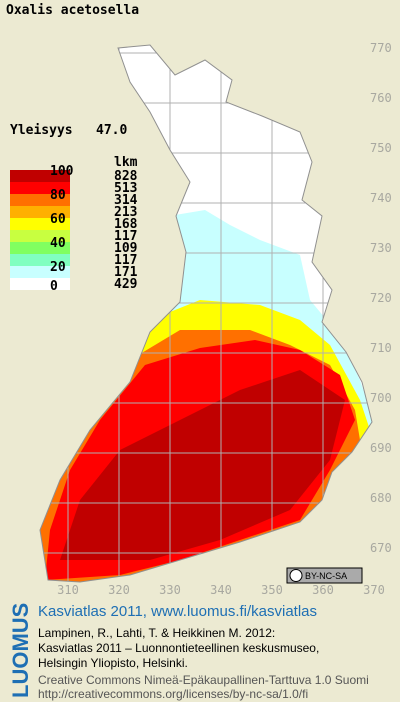 This screenshot has width=400, height=702. Describe the element at coordinates (126, 200) in the screenshot. I see `legend-count: 314` at that location.